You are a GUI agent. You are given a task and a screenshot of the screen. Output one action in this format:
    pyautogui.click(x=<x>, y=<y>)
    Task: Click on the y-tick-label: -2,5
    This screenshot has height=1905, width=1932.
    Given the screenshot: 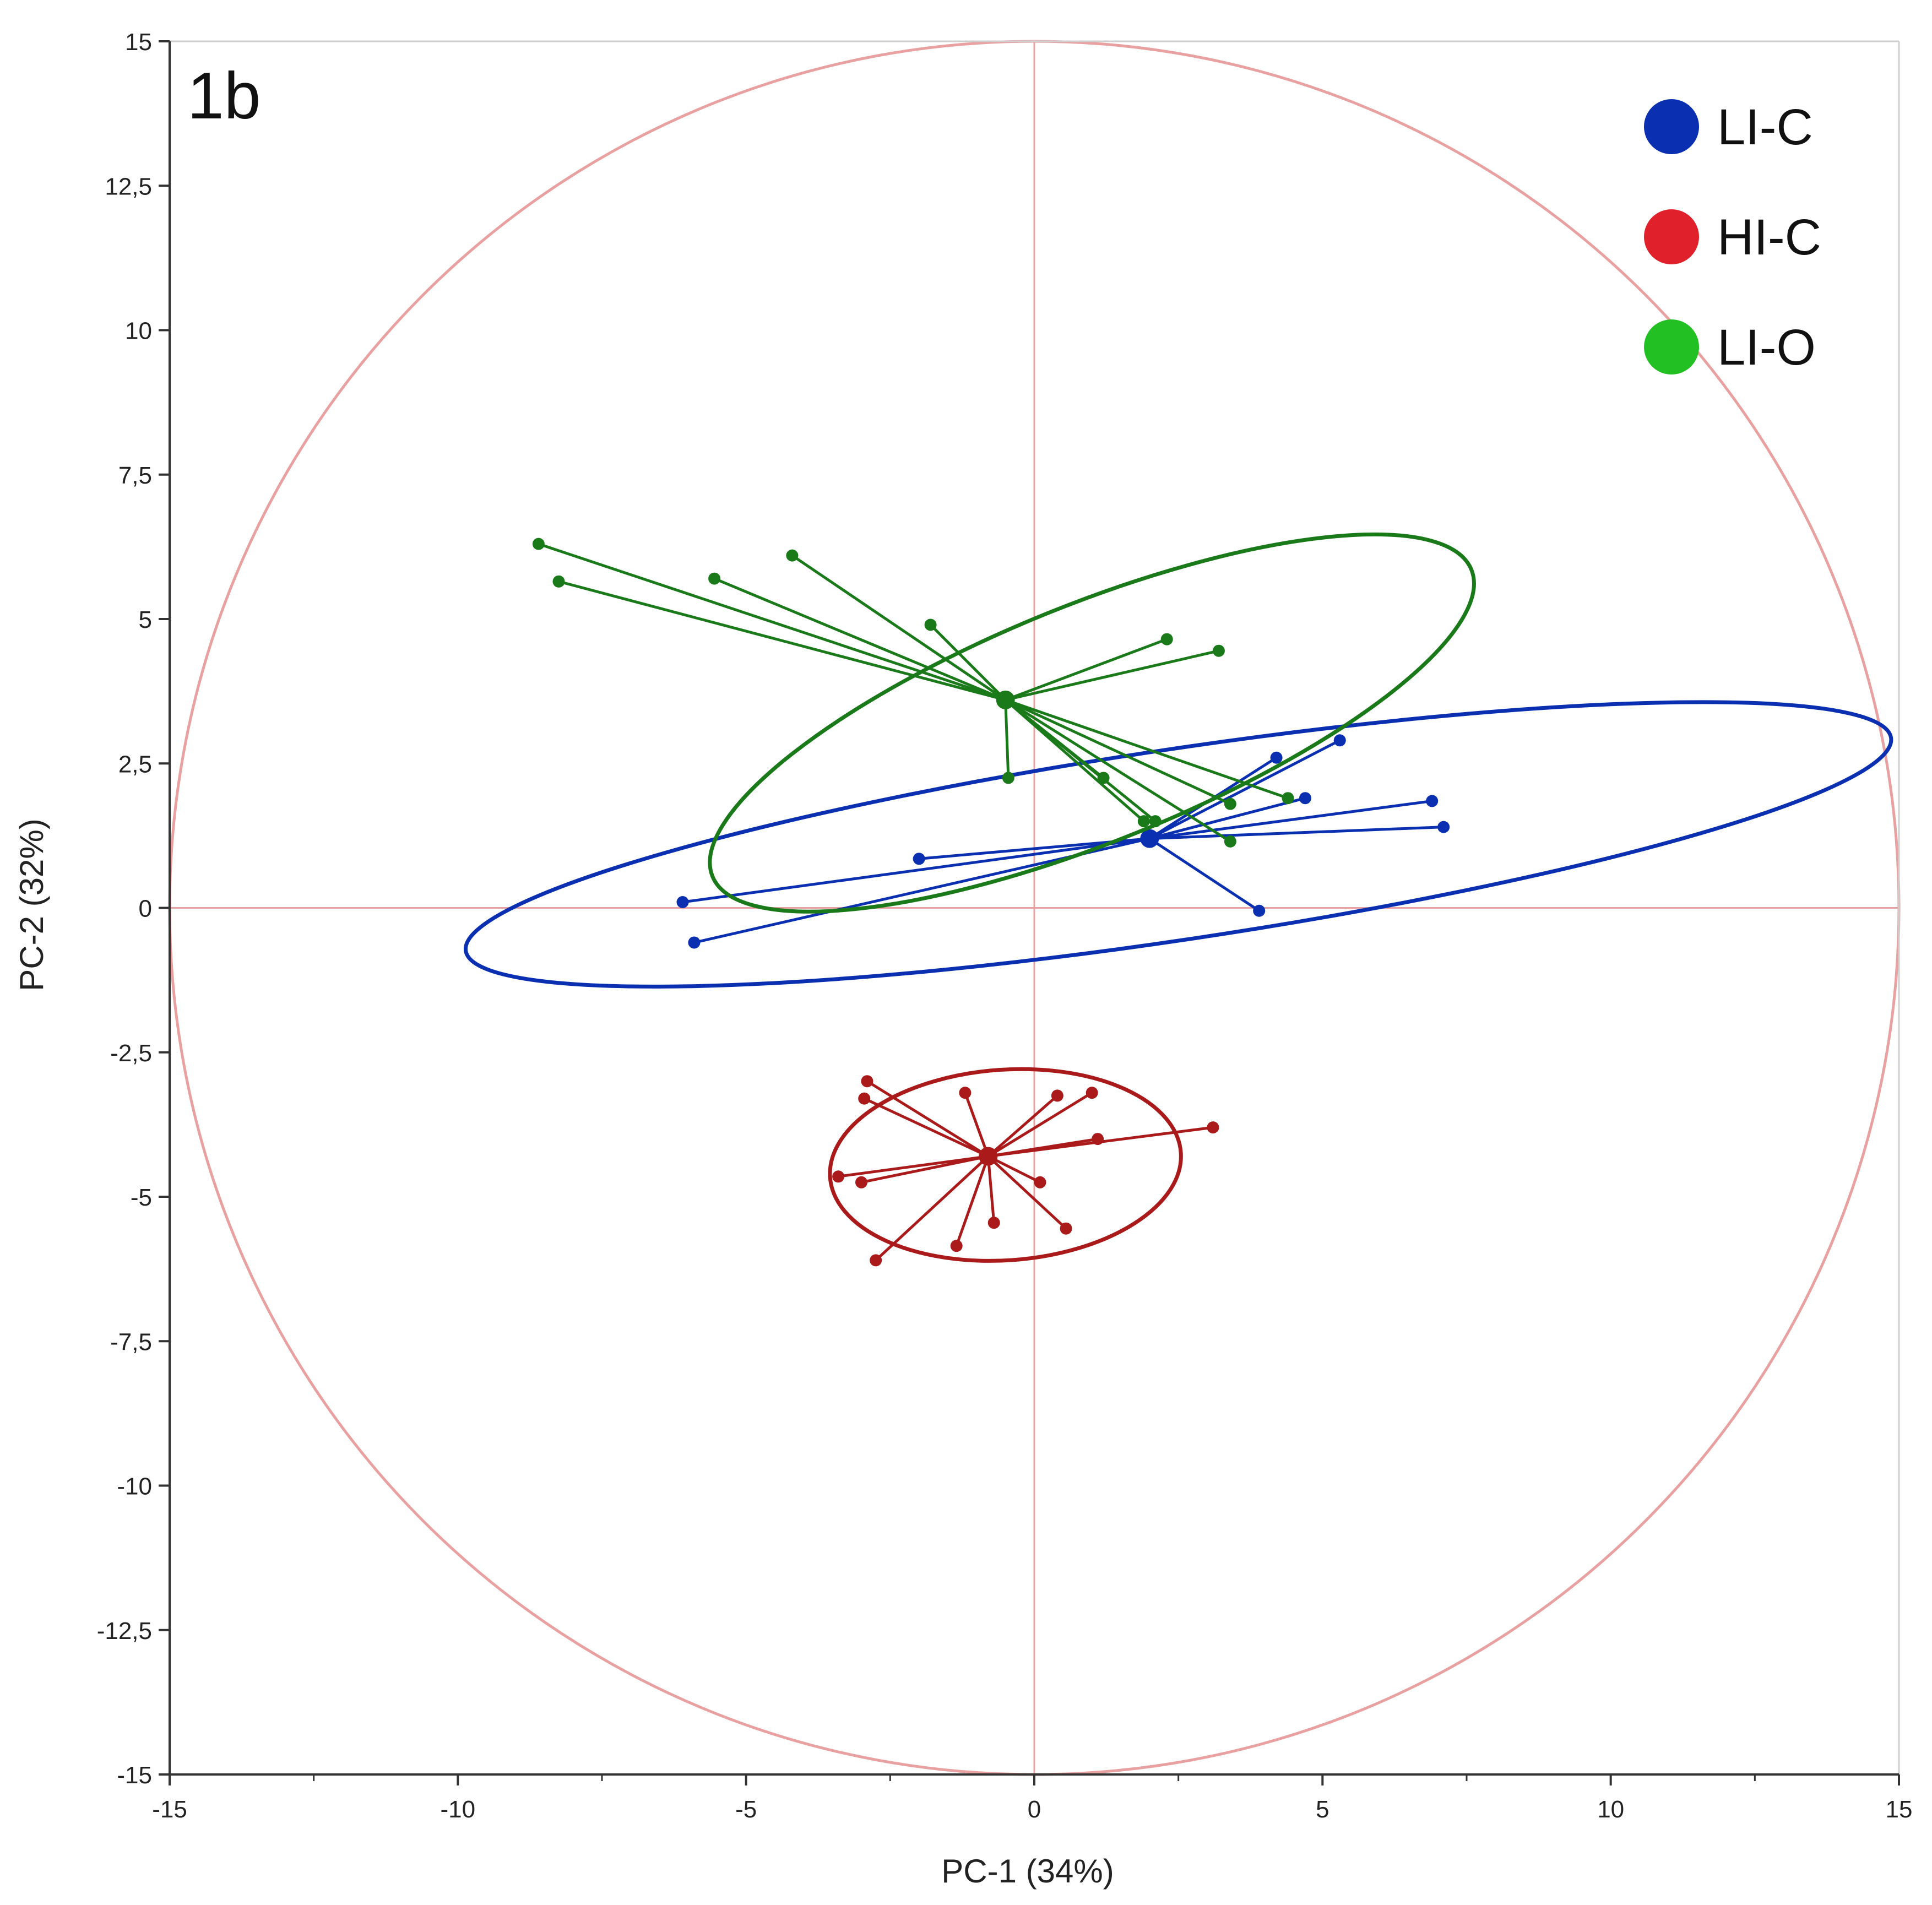 What is the action you would take?
    pyautogui.click(x=131, y=1053)
    